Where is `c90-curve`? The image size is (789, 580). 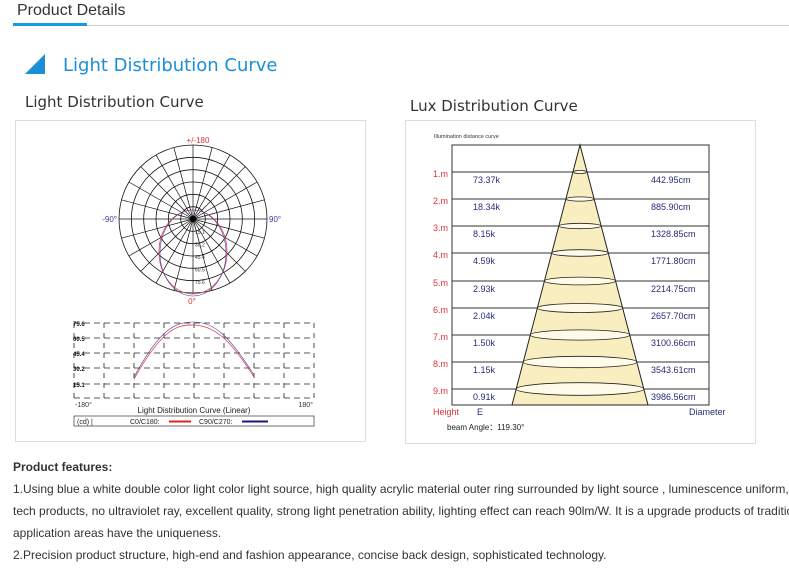
c90-curve is located at coordinates (193, 253).